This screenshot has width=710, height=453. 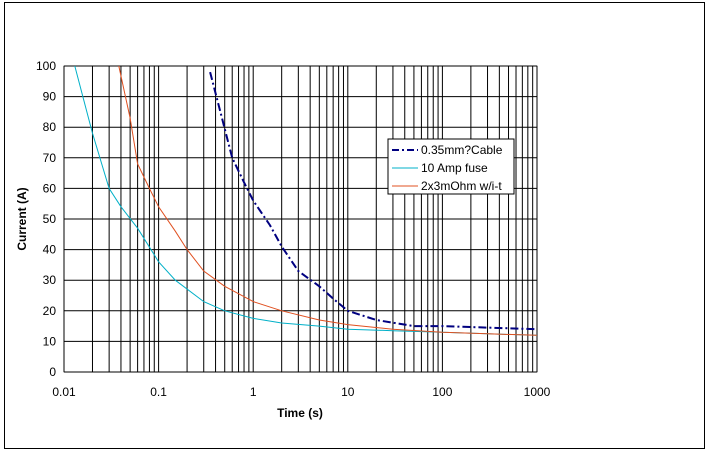 I want to click on y-tick-label: 90, so click(x=50, y=97).